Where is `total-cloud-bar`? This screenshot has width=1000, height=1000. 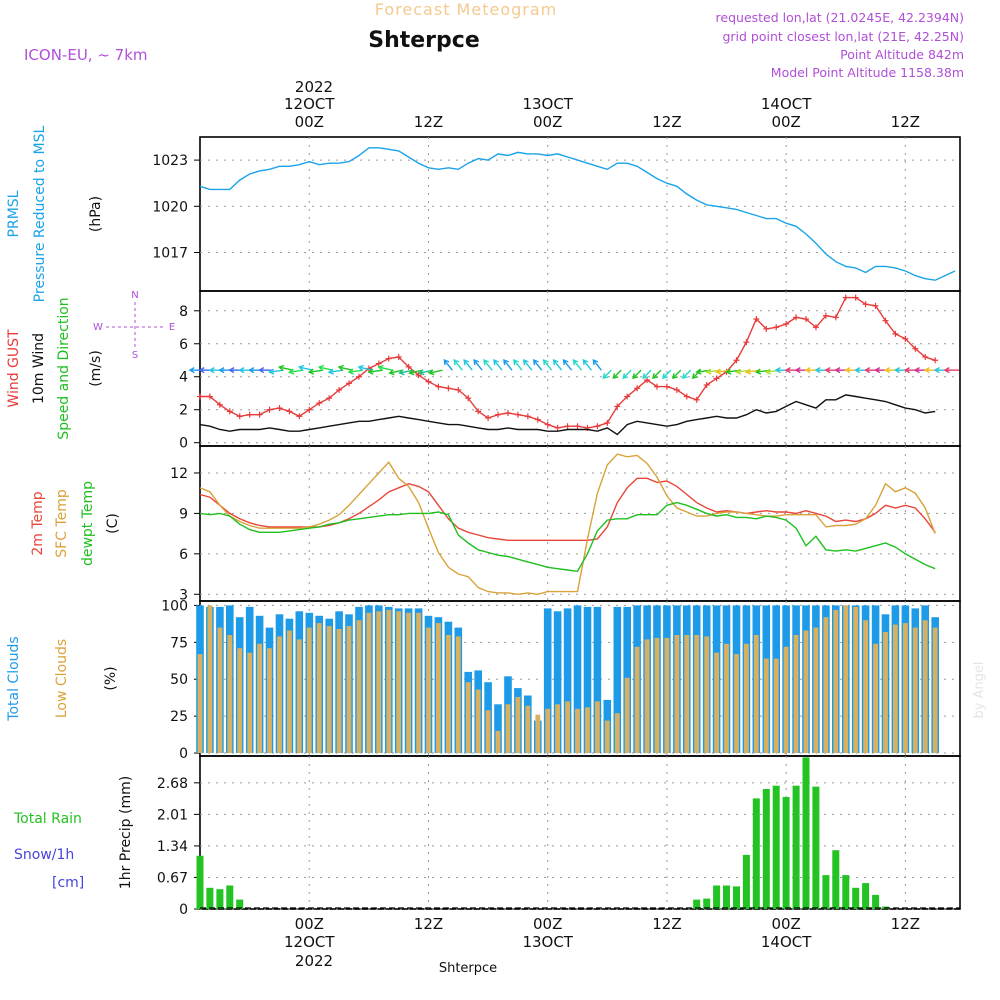 total-cloud-bar is located at coordinates (577, 679).